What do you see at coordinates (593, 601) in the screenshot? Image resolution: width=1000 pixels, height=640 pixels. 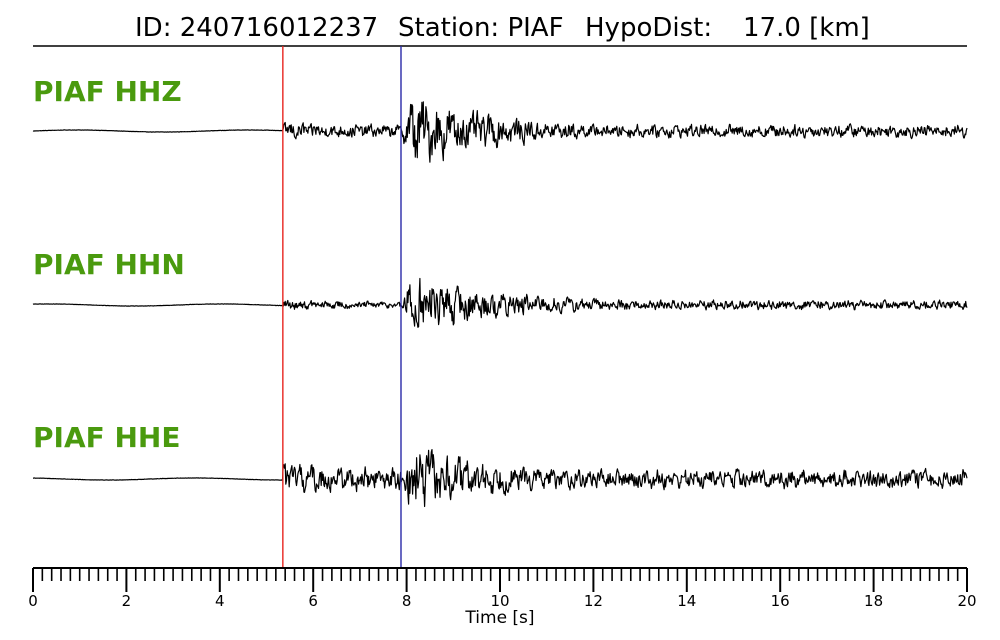 I see `tick-label: 12` at bounding box center [593, 601].